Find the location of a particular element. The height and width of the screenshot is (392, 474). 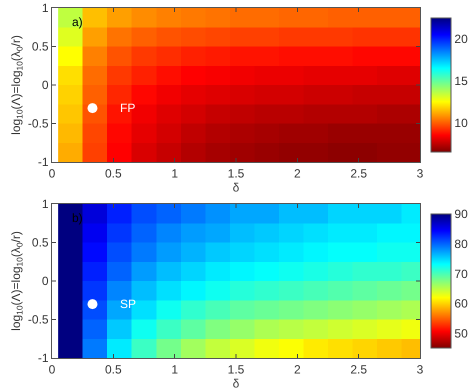

color-bar-label: 90 is located at coordinates (461, 214).